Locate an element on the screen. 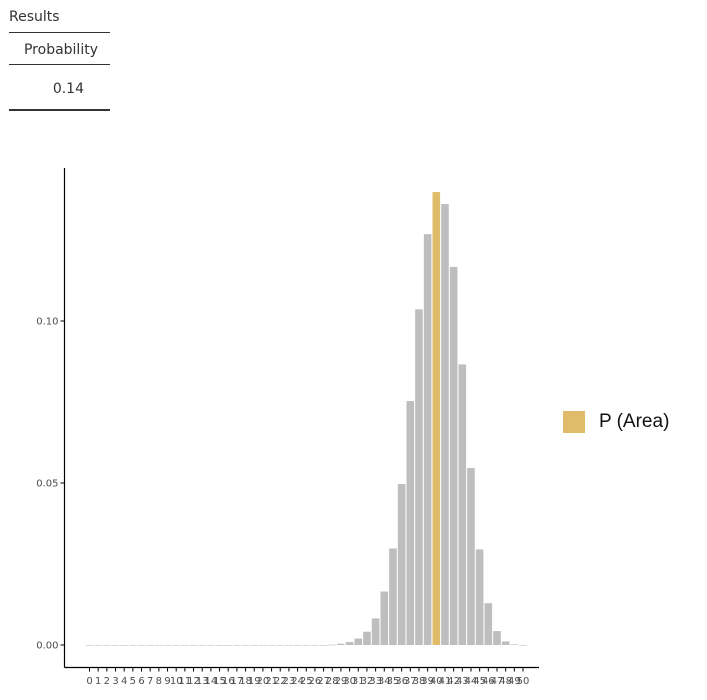 The width and height of the screenshot is (707, 700). x-tick-label: 42 is located at coordinates (453, 681).